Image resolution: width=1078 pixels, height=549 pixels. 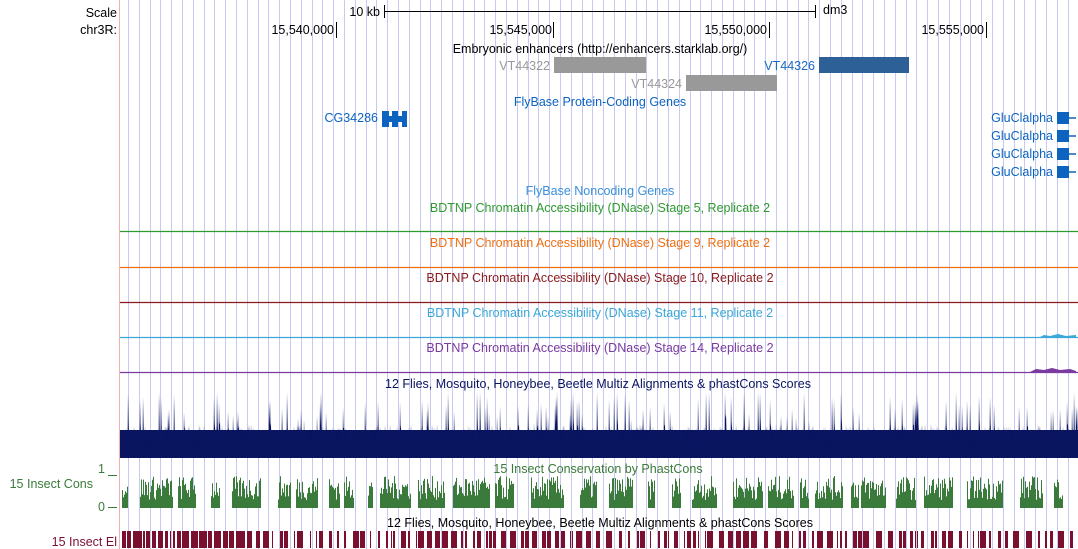 What do you see at coordinates (394, 119) in the screenshot?
I see `gene-feature-cg34286` at bounding box center [394, 119].